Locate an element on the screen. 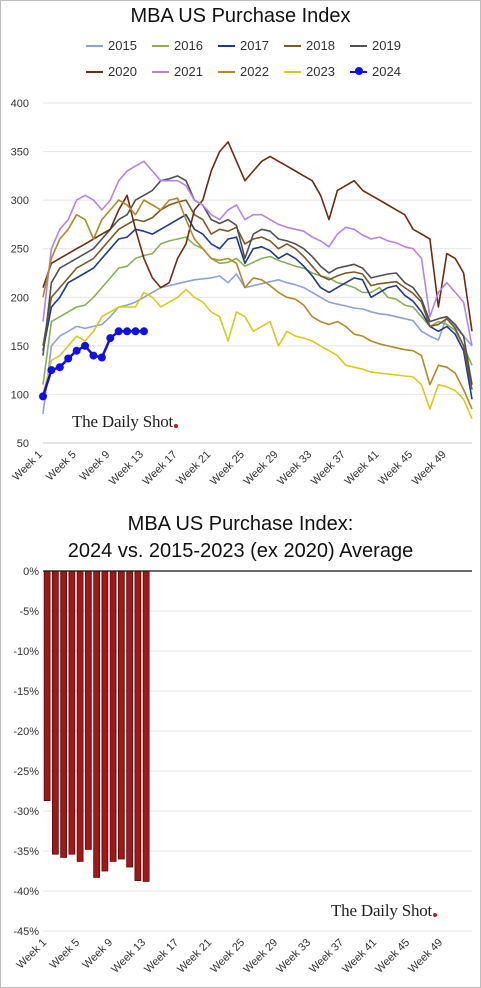 This screenshot has width=481, height=988. legend-label: 2022 is located at coordinates (254, 71).